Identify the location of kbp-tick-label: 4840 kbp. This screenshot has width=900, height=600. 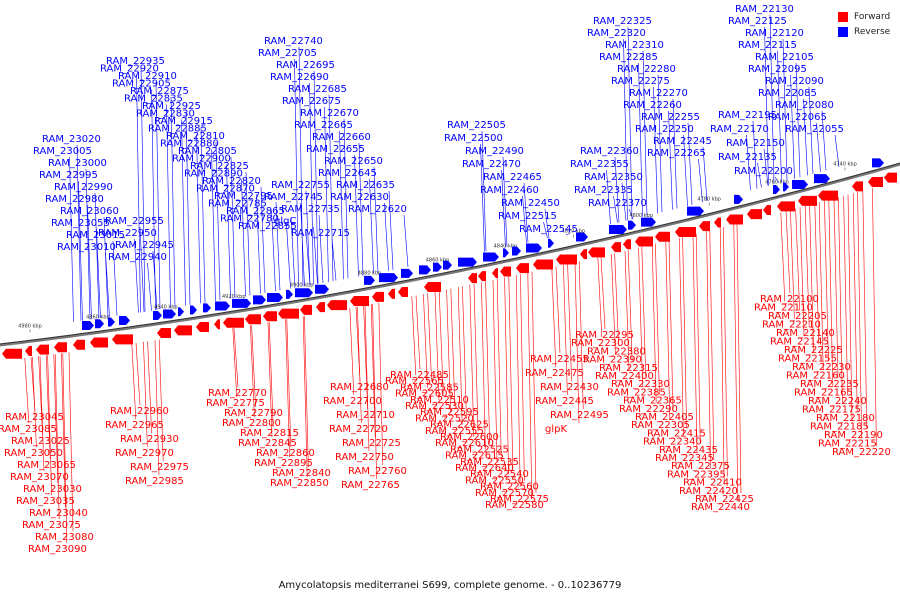
(506, 246).